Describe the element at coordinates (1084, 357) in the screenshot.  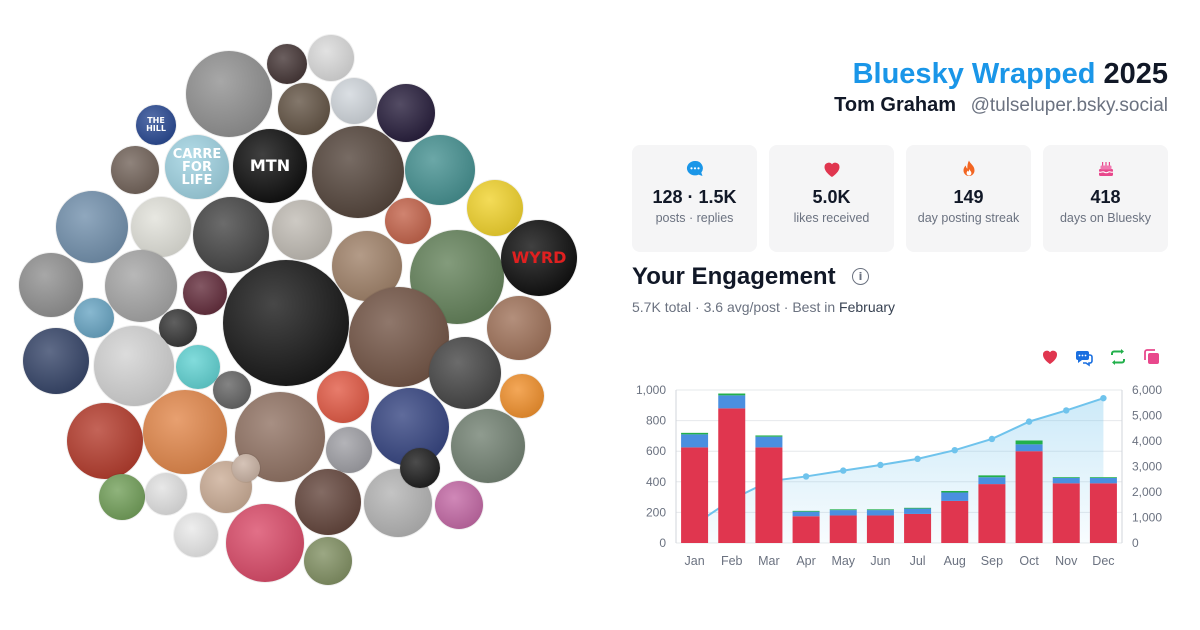
I see `reply-icon` at that location.